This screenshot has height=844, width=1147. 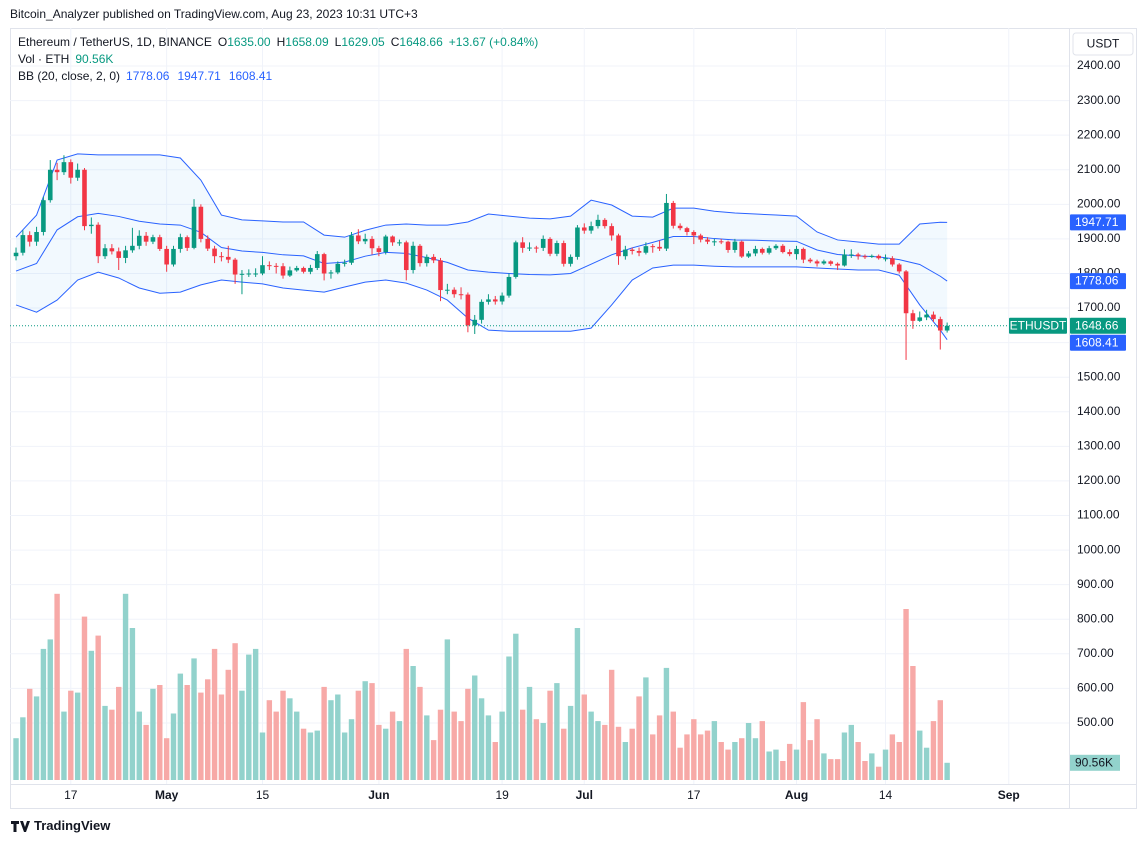 I want to click on currency: USDT, so click(x=1103, y=44).